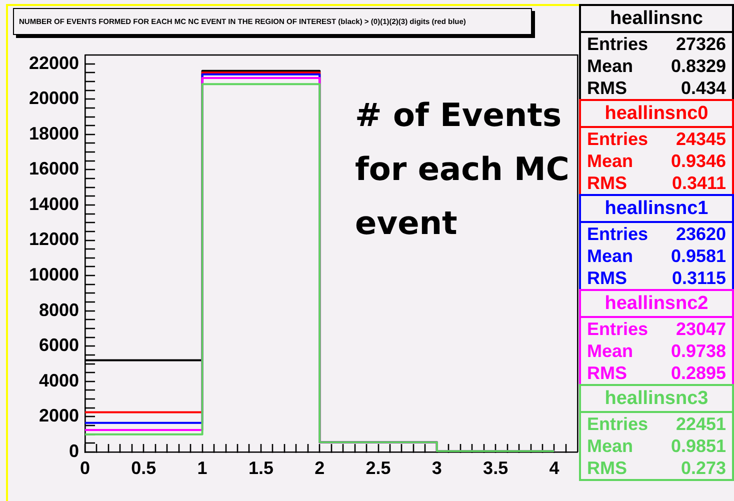 The image size is (734, 501). What do you see at coordinates (58, 416) in the screenshot?
I see `y-tick-label: 2000` at bounding box center [58, 416].